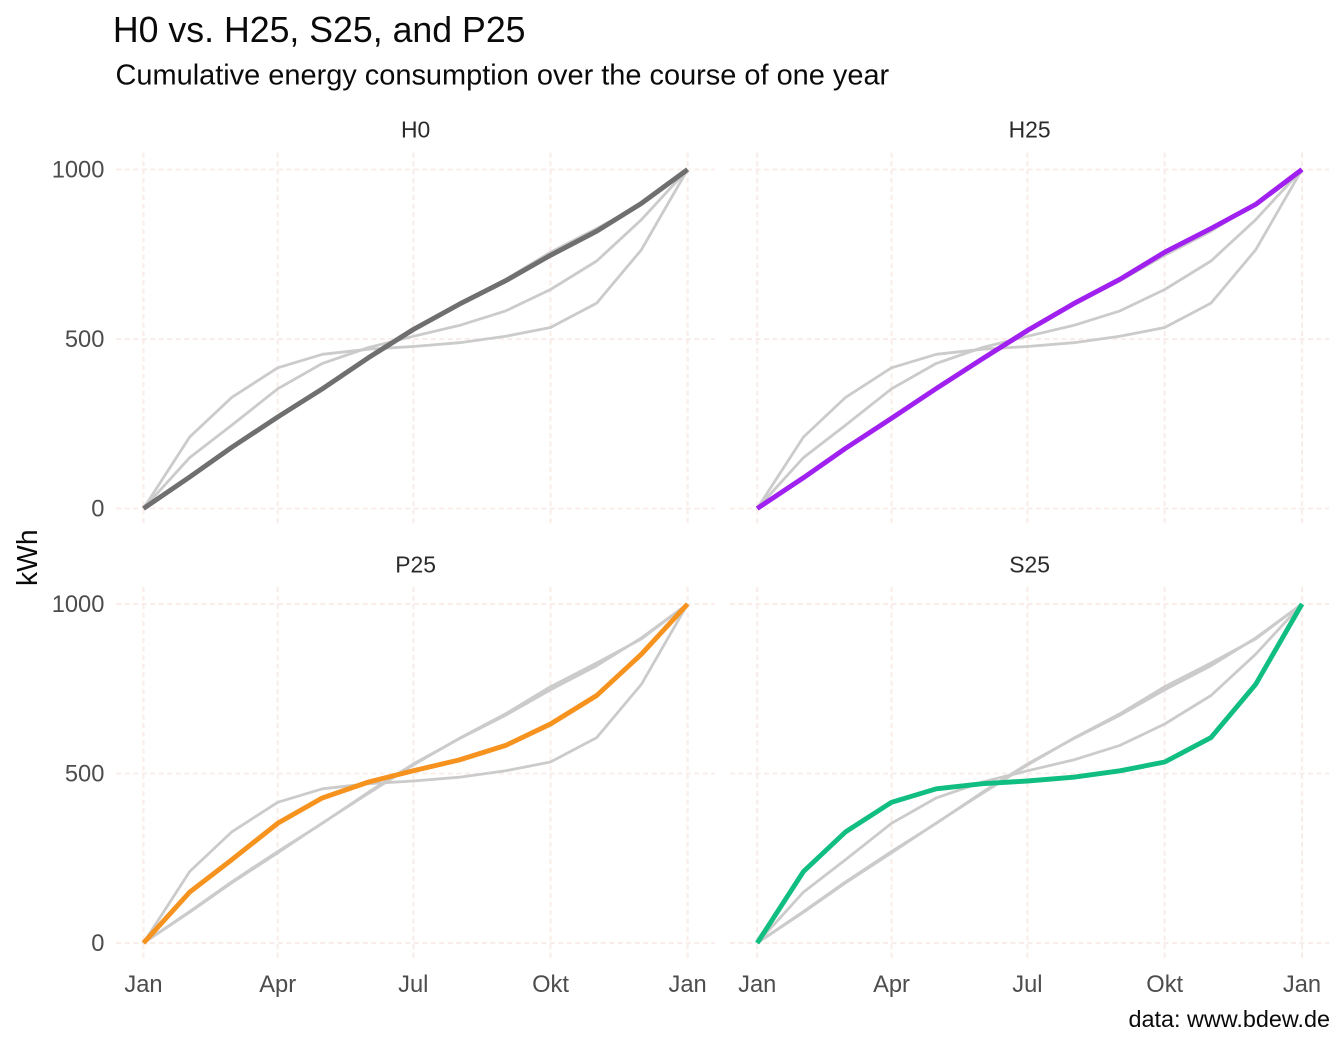  Describe the element at coordinates (319, 30) in the screenshot. I see `svg-text: H0 vs. H25, S25, and P25` at that location.